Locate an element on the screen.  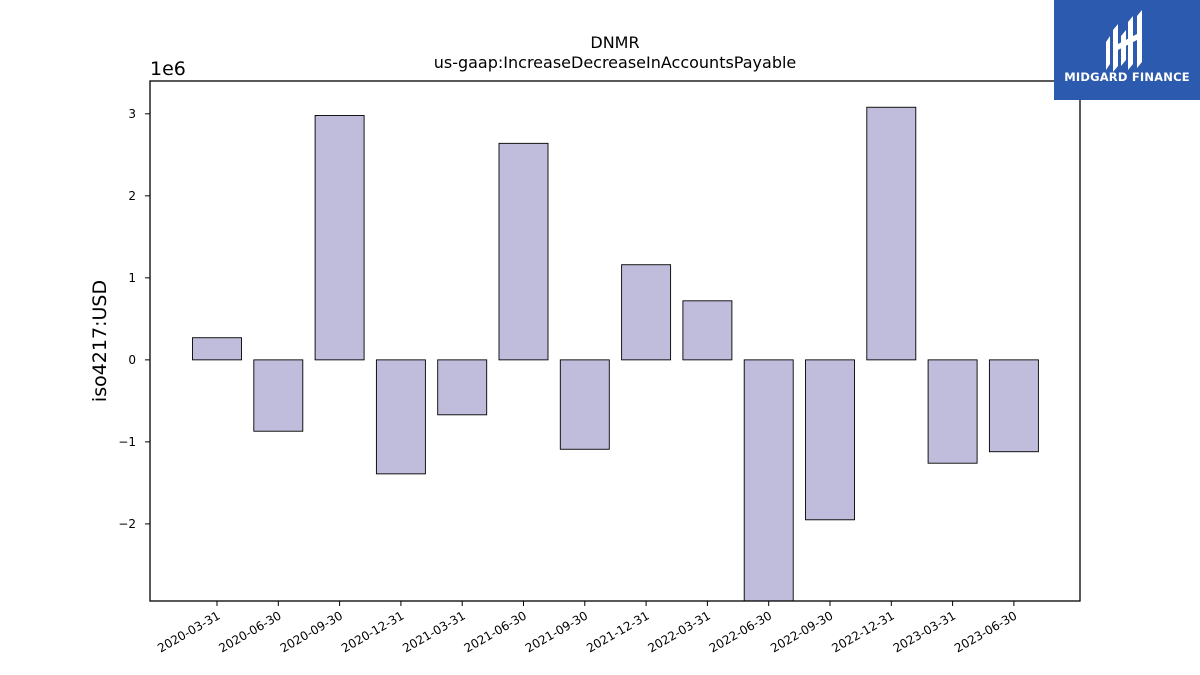
x-tick-label: 2022-03-31 is located at coordinates (678, 631).